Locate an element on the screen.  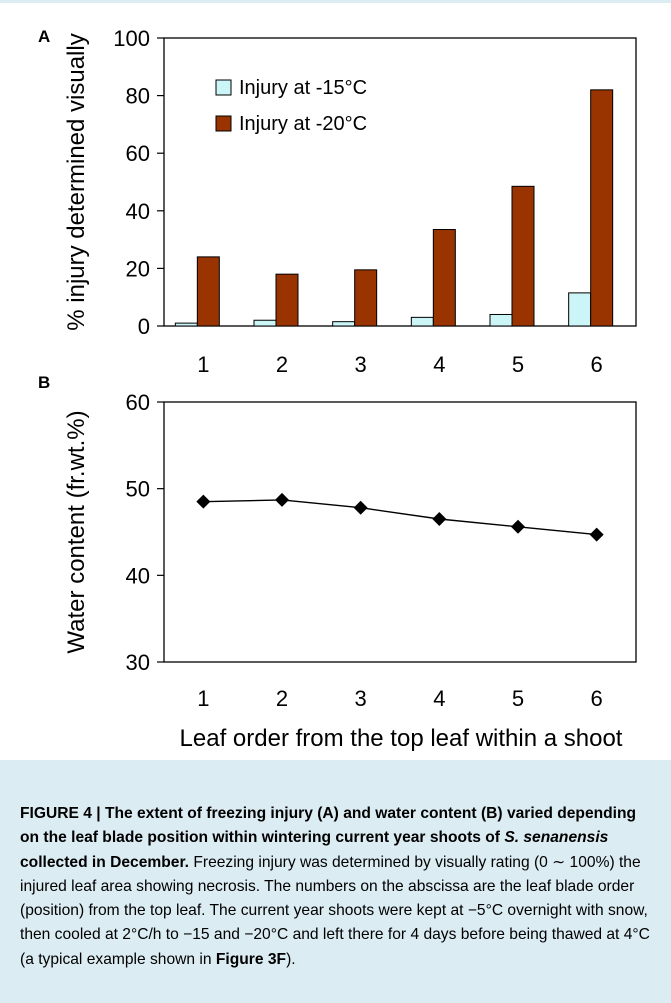
panel-a-ytick-label: 100 is located at coordinates (131, 38).